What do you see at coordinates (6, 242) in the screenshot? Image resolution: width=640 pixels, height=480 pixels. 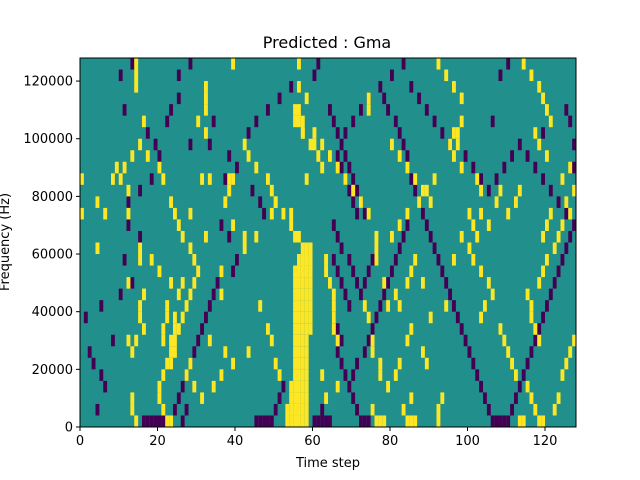 I see `y-axis-title: Frequency (Hz)` at bounding box center [6, 242].